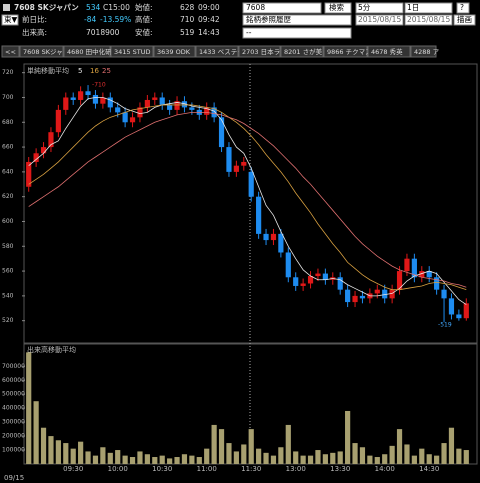 The image size is (480, 483). I want to click on date-to: 2015/08/15, so click(428, 19).